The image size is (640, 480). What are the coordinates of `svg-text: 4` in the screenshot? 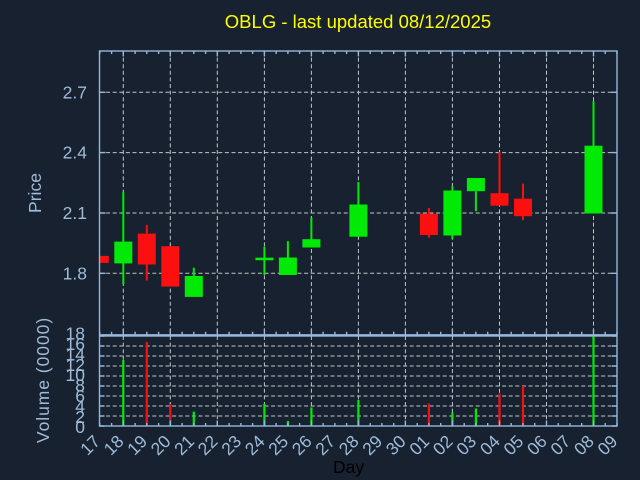 It's located at (80, 406).